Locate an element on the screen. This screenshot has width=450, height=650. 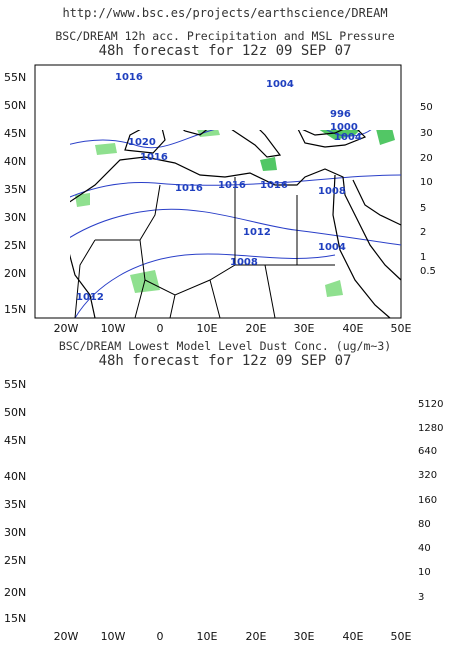
colorbar-label: 3 is located at coordinates (421, 597).